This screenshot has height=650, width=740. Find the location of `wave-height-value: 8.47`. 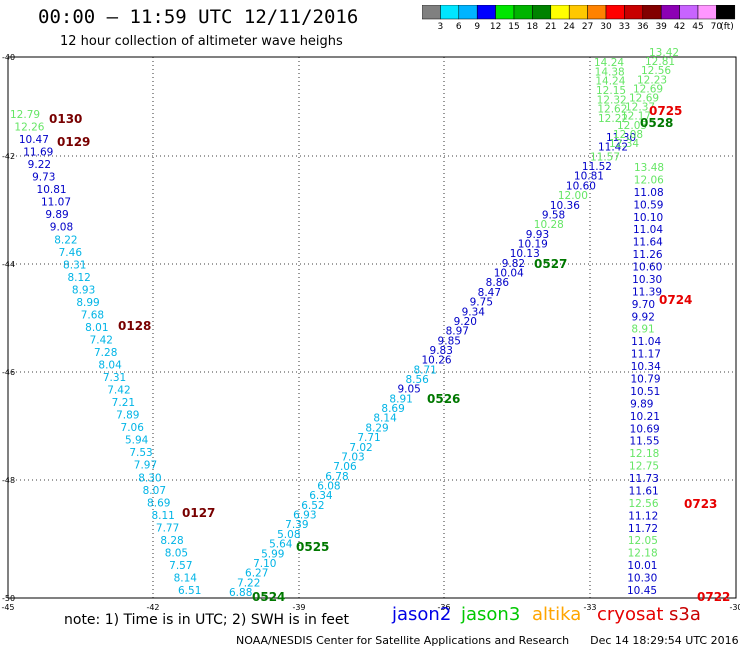

wave-height-value: 8.47 is located at coordinates (489, 293).